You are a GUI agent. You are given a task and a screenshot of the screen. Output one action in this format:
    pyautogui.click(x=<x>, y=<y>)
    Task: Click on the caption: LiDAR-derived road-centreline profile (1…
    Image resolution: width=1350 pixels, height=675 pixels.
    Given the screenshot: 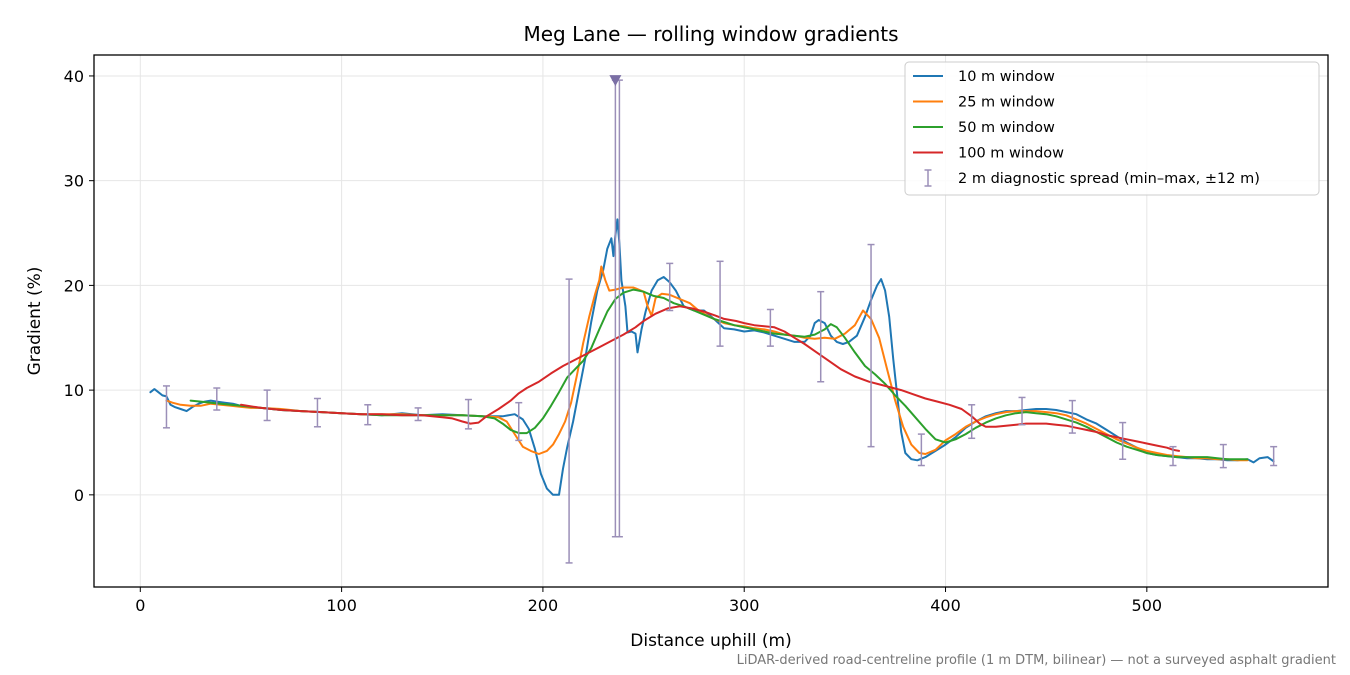 What is the action you would take?
    pyautogui.click(x=1036, y=660)
    